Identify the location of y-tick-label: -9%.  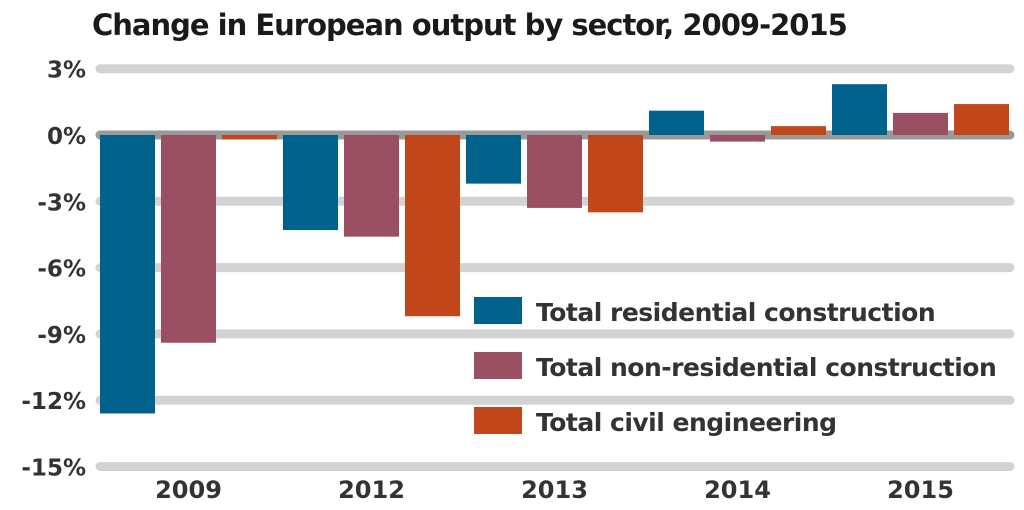
(61, 336).